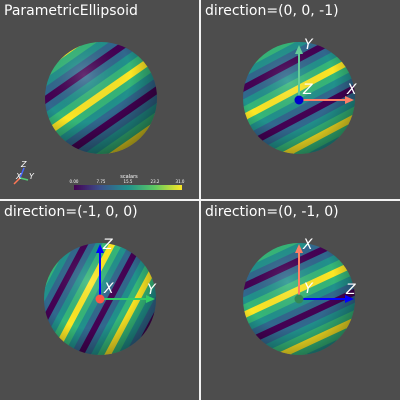 This screenshot has width=400, height=400. Describe the element at coordinates (108, 289) in the screenshot. I see `axis-center-label: X` at that location.